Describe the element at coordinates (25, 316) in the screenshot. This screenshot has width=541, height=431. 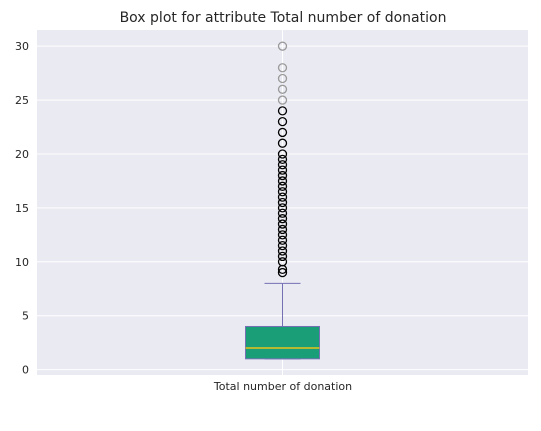
I see `y-tick-label: 5` at that location.